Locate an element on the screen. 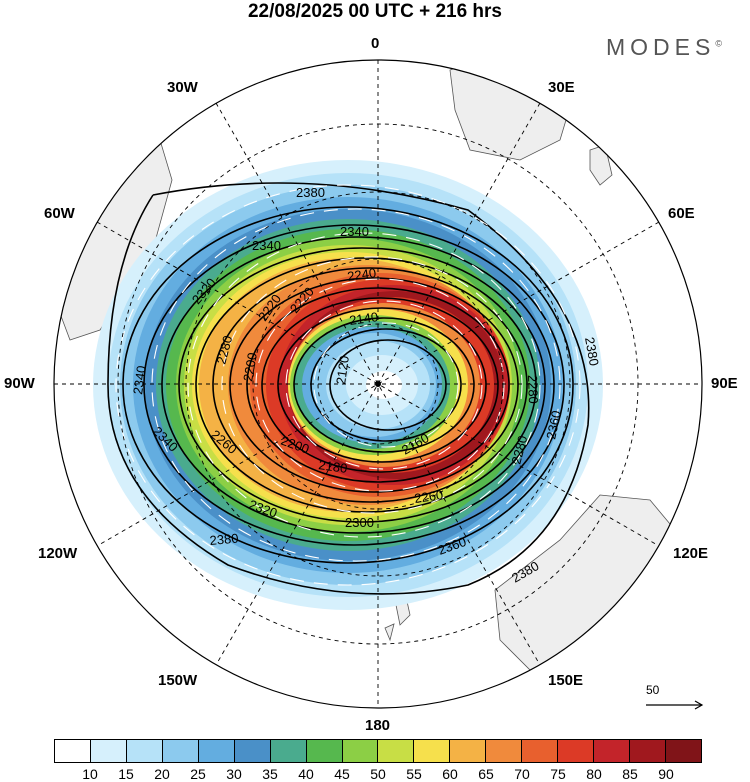 The image size is (750, 782). lon-label-30w: 30W is located at coordinates (182, 87).